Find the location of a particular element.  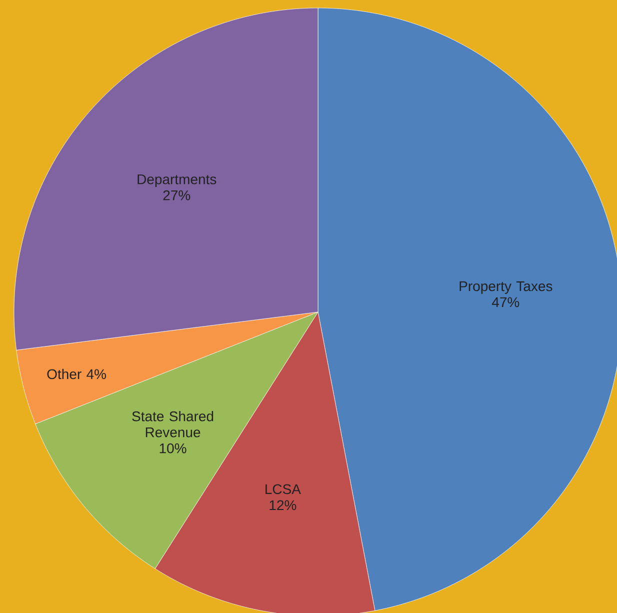

data-label: 12% is located at coordinates (283, 505).